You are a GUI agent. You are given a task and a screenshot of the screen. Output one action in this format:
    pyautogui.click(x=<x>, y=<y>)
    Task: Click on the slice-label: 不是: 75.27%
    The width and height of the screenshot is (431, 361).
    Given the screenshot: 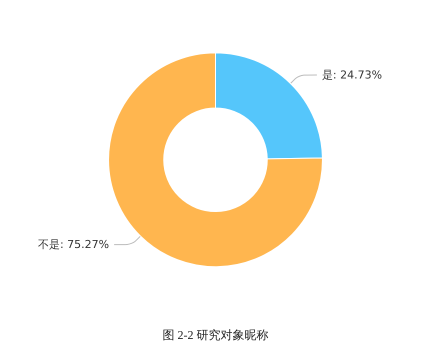 What is the action you would take?
    pyautogui.click(x=74, y=245)
    